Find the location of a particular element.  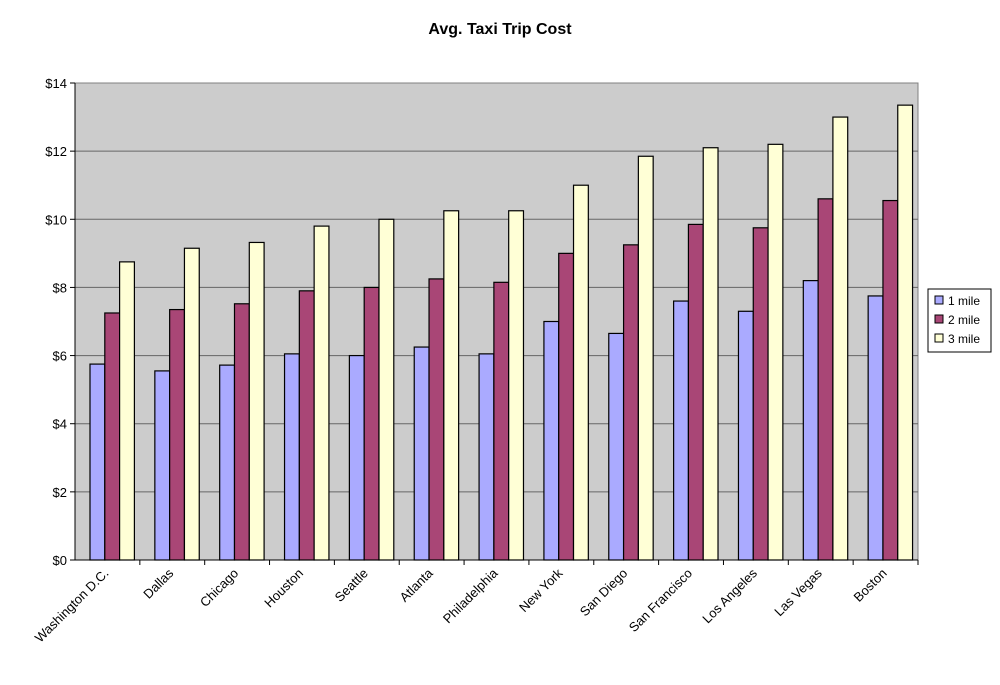

chart-title: Avg. Taxi Trip Cost is located at coordinates (500, 29).